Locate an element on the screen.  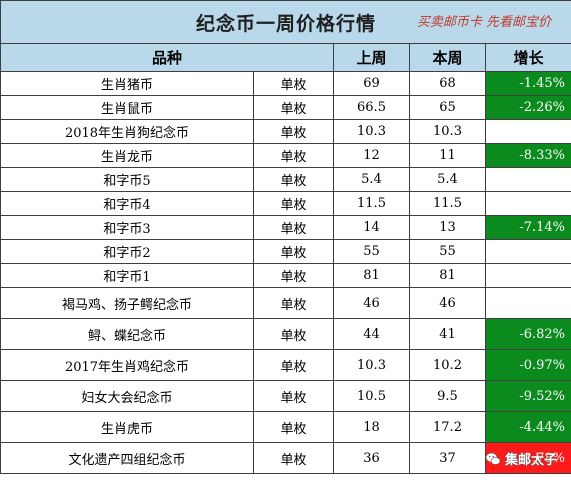
table-row: 妇女大会纪念币 单枚 10.5 9.5 -9.52% is located at coordinates (285, 396).